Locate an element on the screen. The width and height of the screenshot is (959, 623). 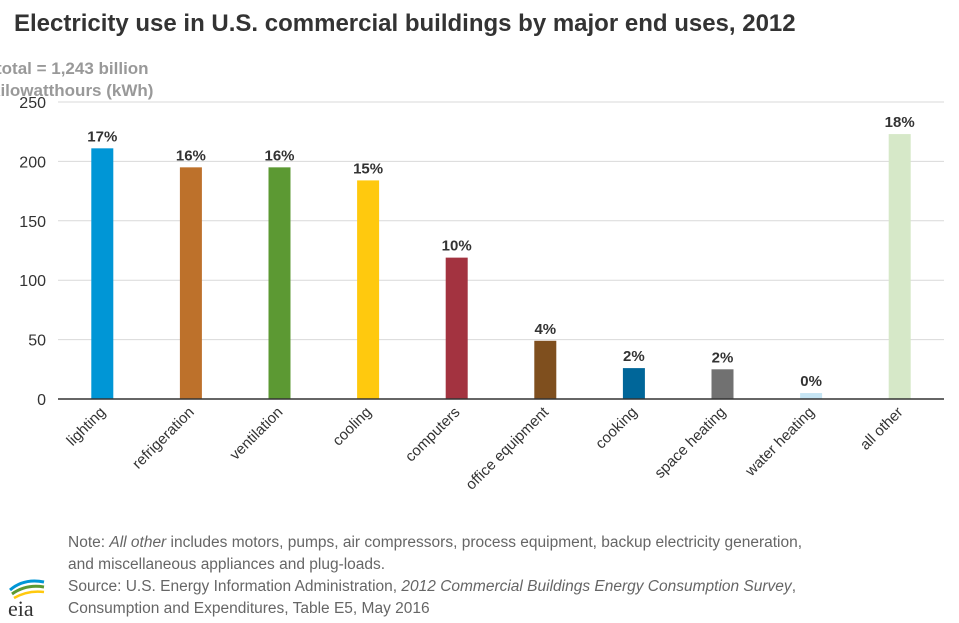
bar-ventilation is located at coordinates (279, 283).